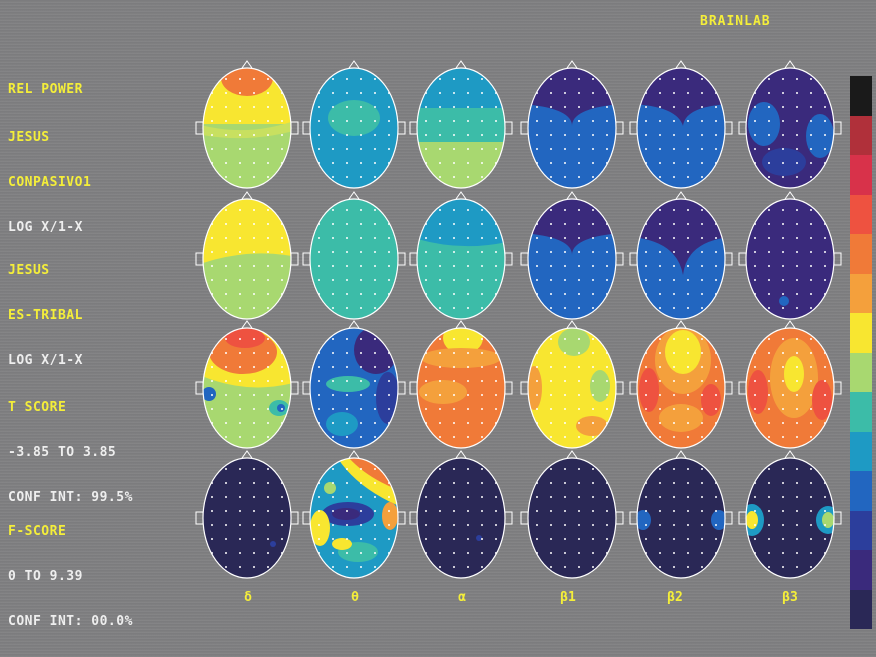 This screenshot has height=657, width=876. What do you see at coordinates (735, 21) in the screenshot?
I see `brand-label: BRAINLAB` at bounding box center [735, 21].